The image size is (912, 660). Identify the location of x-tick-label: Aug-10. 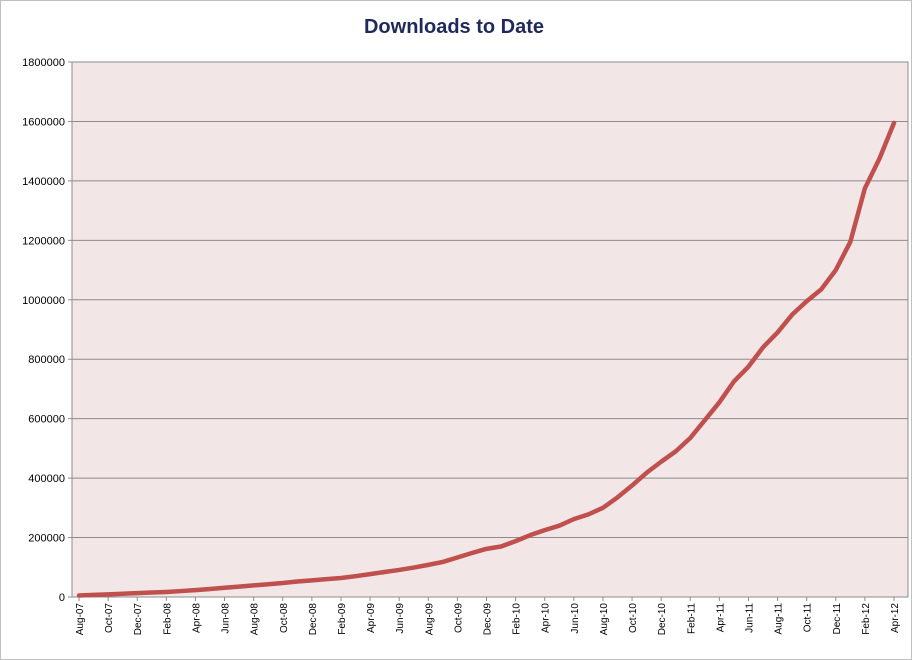
(604, 619).